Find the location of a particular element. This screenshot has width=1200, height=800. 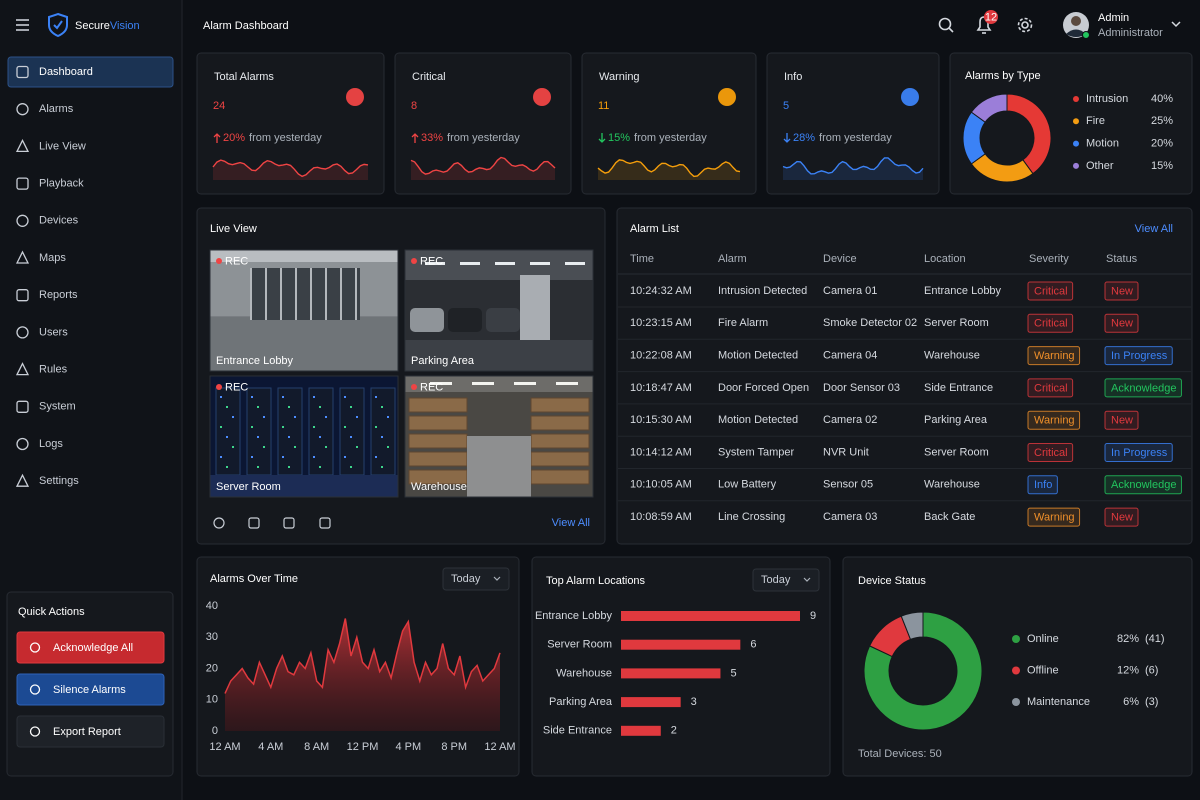

logo-check is located at coordinates (58, 25).